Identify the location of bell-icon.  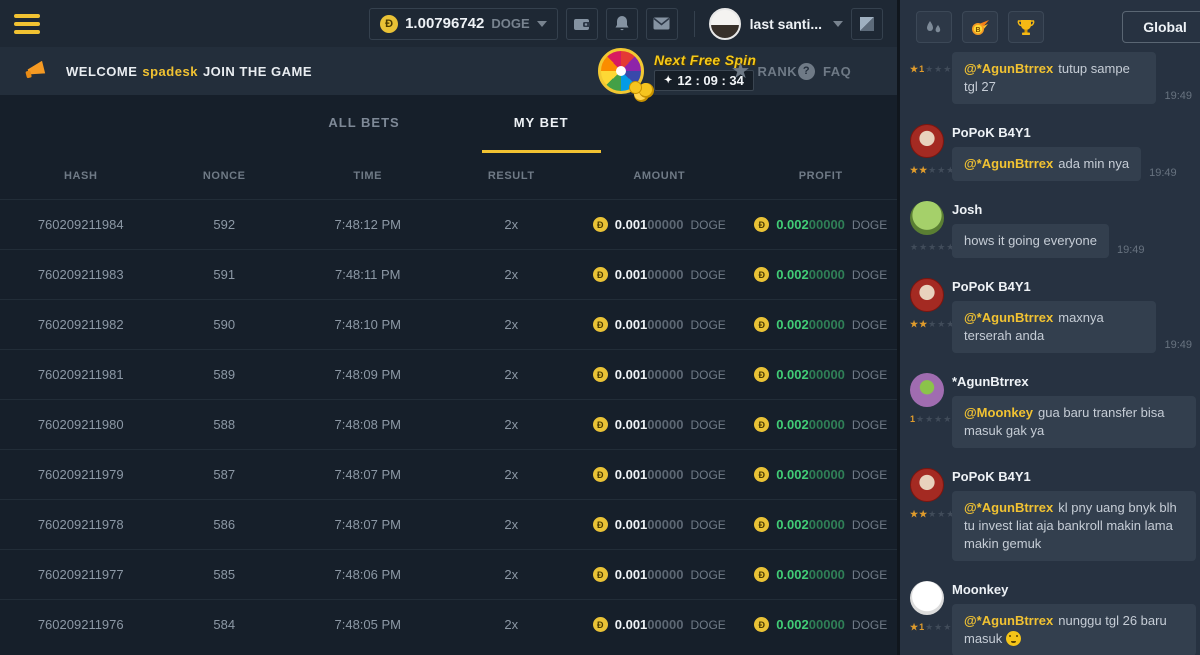
(622, 23).